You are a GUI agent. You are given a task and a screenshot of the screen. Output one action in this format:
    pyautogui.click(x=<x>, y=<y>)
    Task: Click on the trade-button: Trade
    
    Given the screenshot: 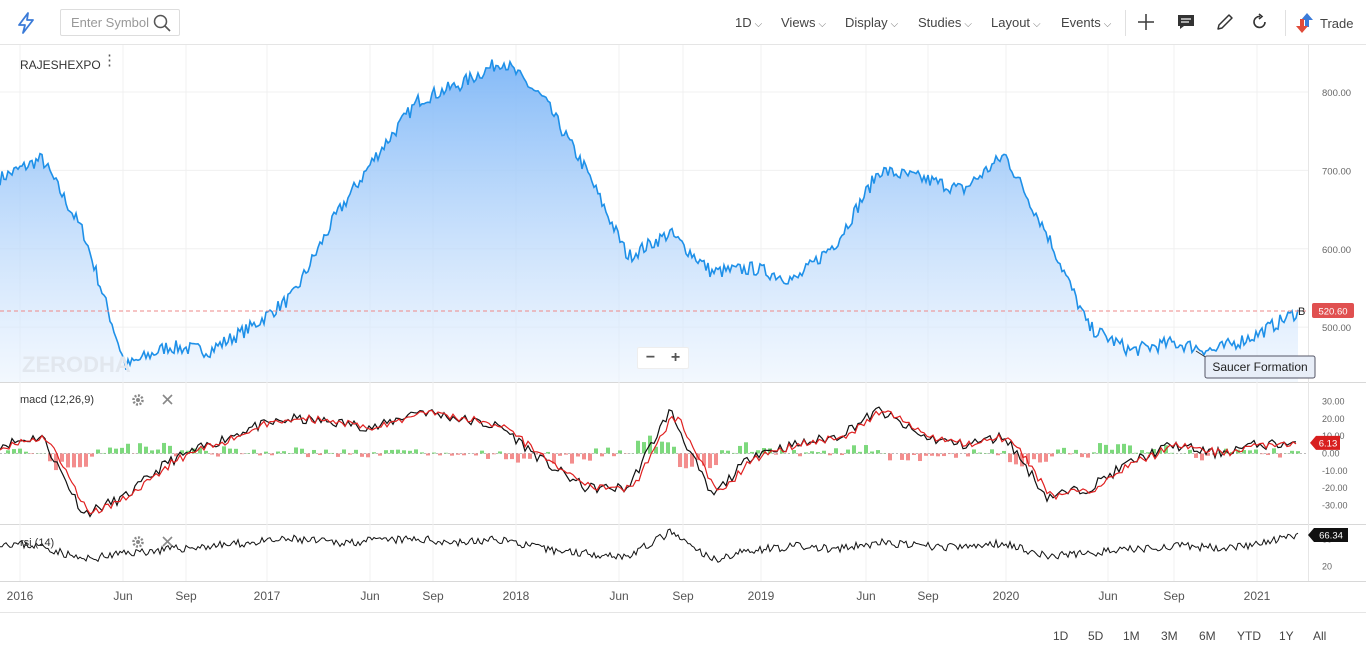 What is the action you would take?
    pyautogui.click(x=1323, y=25)
    